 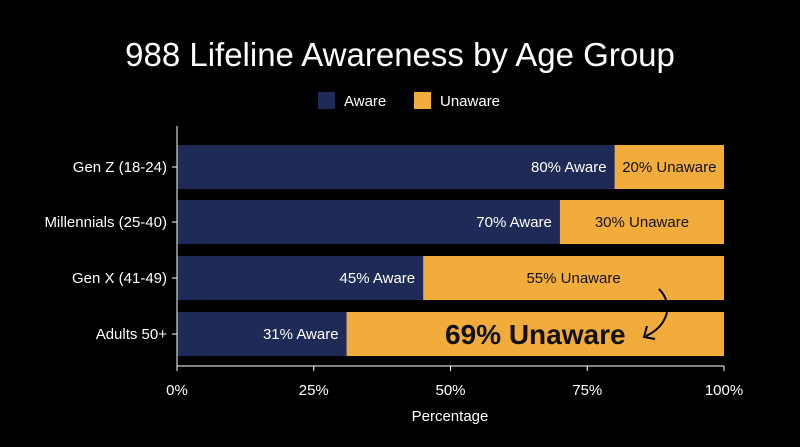 I want to click on x-tick-label-4: 100%, so click(x=724, y=390).